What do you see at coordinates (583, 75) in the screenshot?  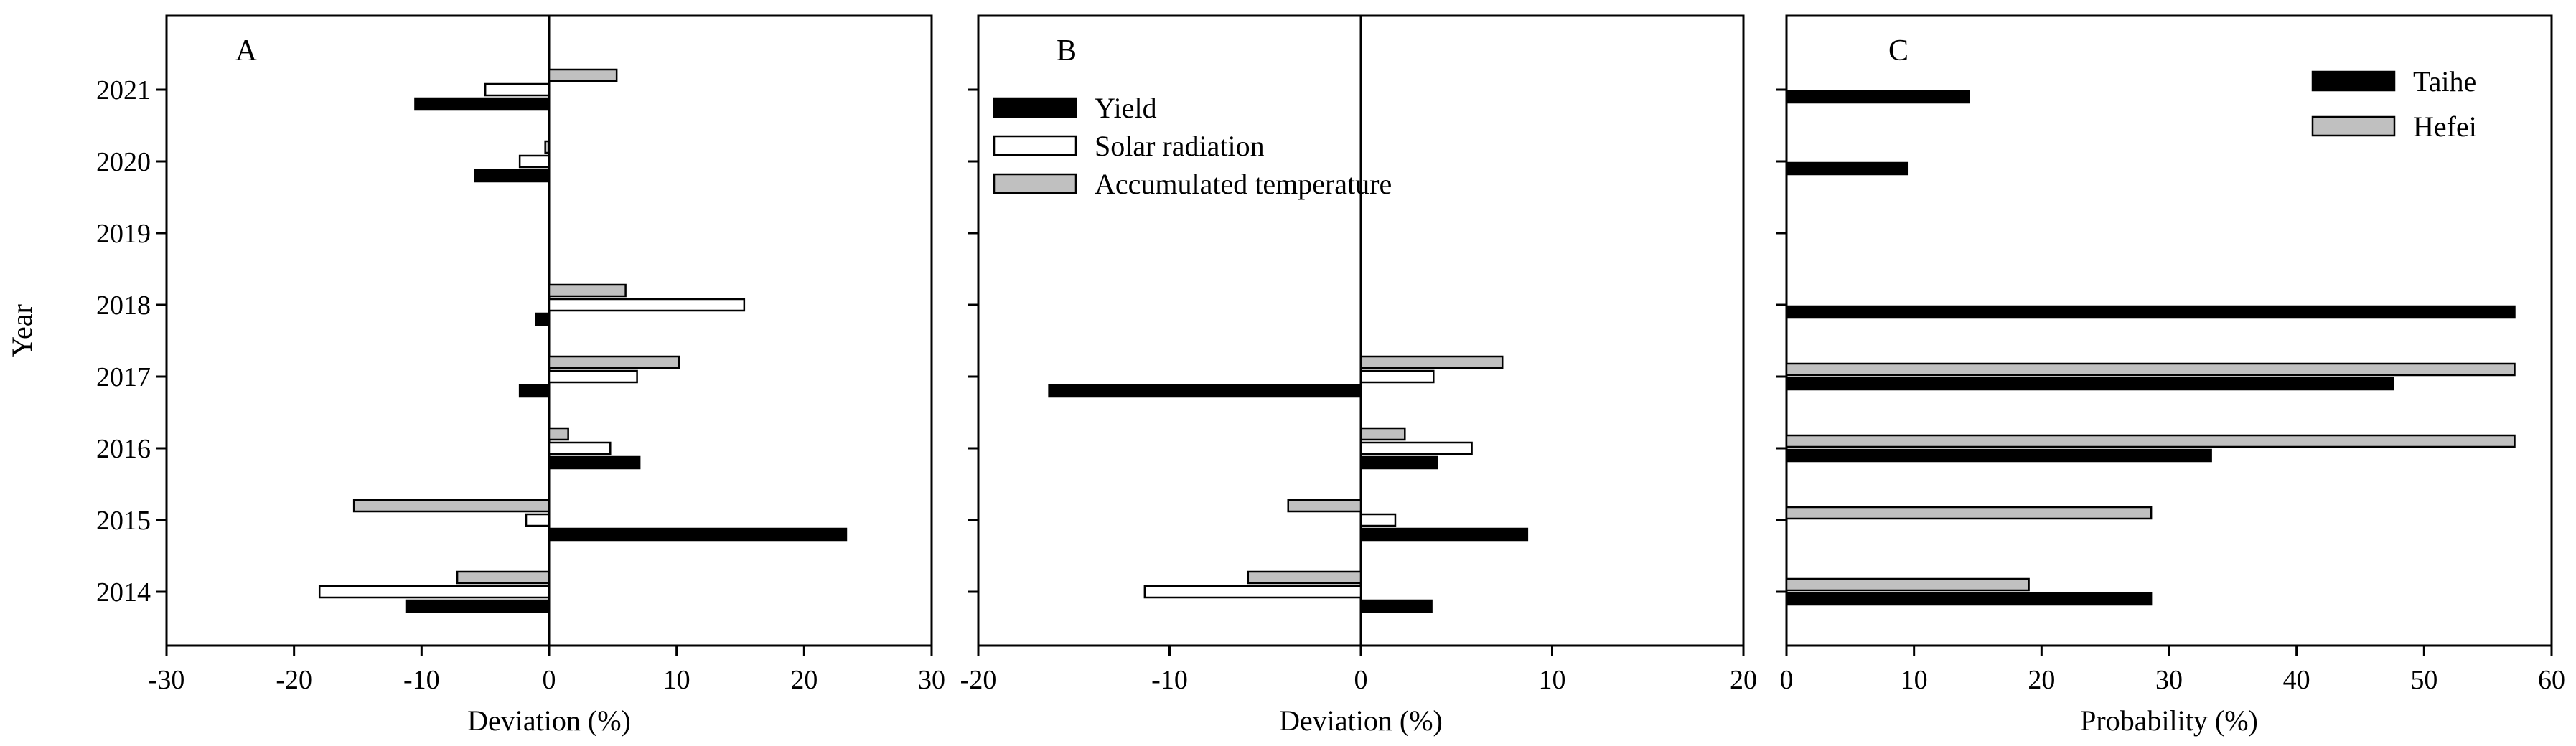 I see `bar-accumulated-temperature-2021` at bounding box center [583, 75].